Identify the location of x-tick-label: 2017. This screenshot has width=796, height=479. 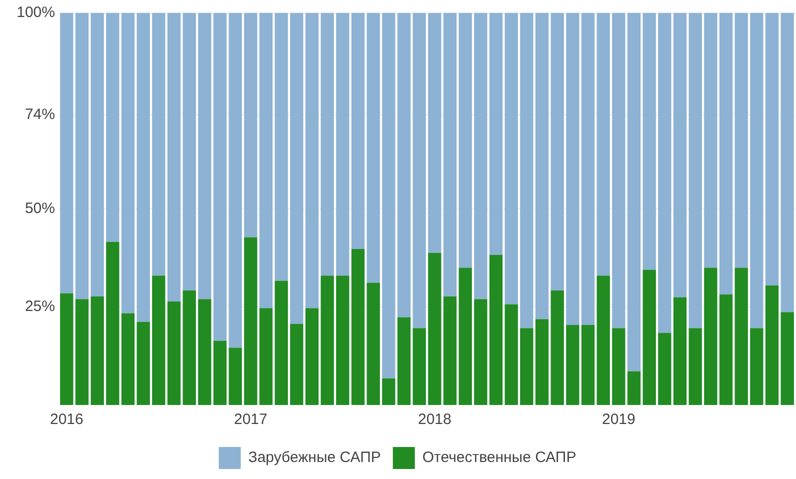
(251, 419).